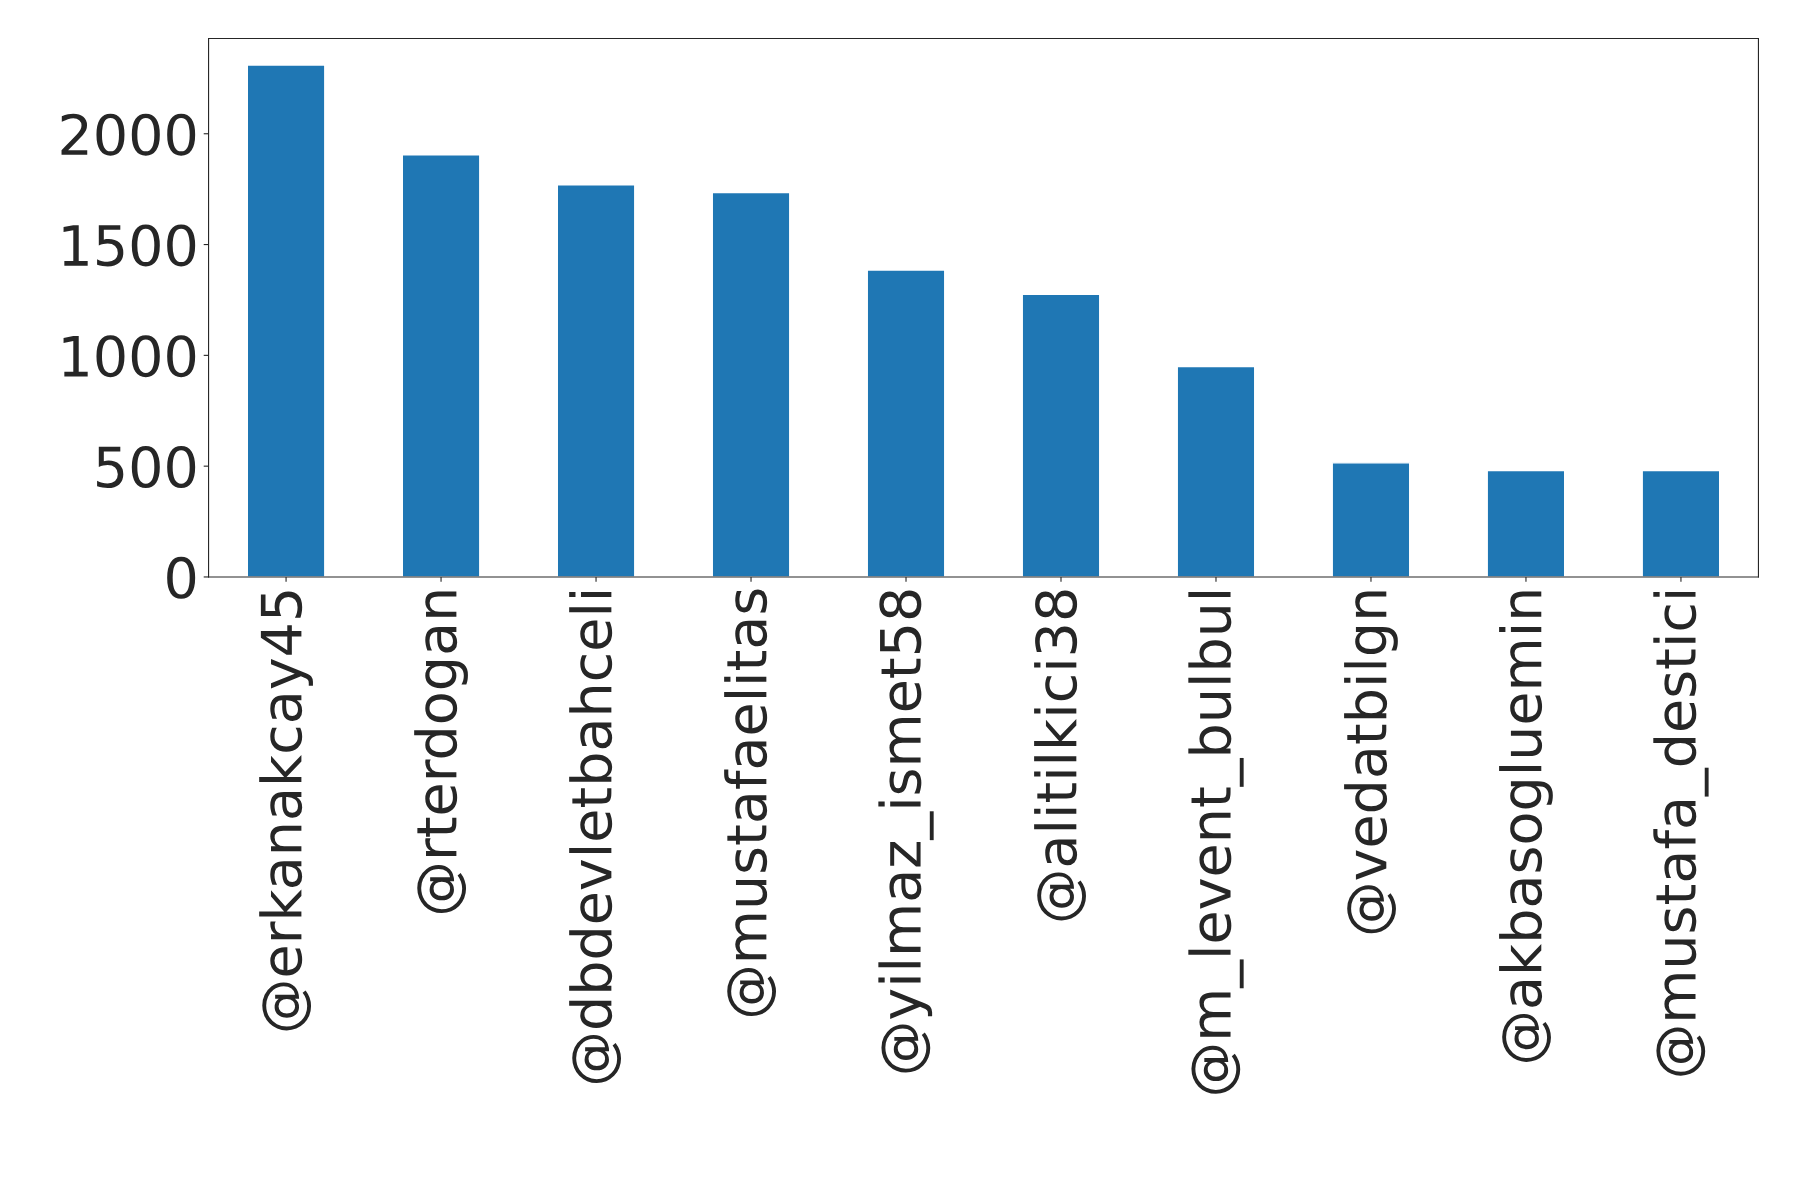 The height and width of the screenshot is (1202, 1798). What do you see at coordinates (1681, 833) in the screenshot?
I see `x-tick-label: @mustafa_destici` at bounding box center [1681, 833].